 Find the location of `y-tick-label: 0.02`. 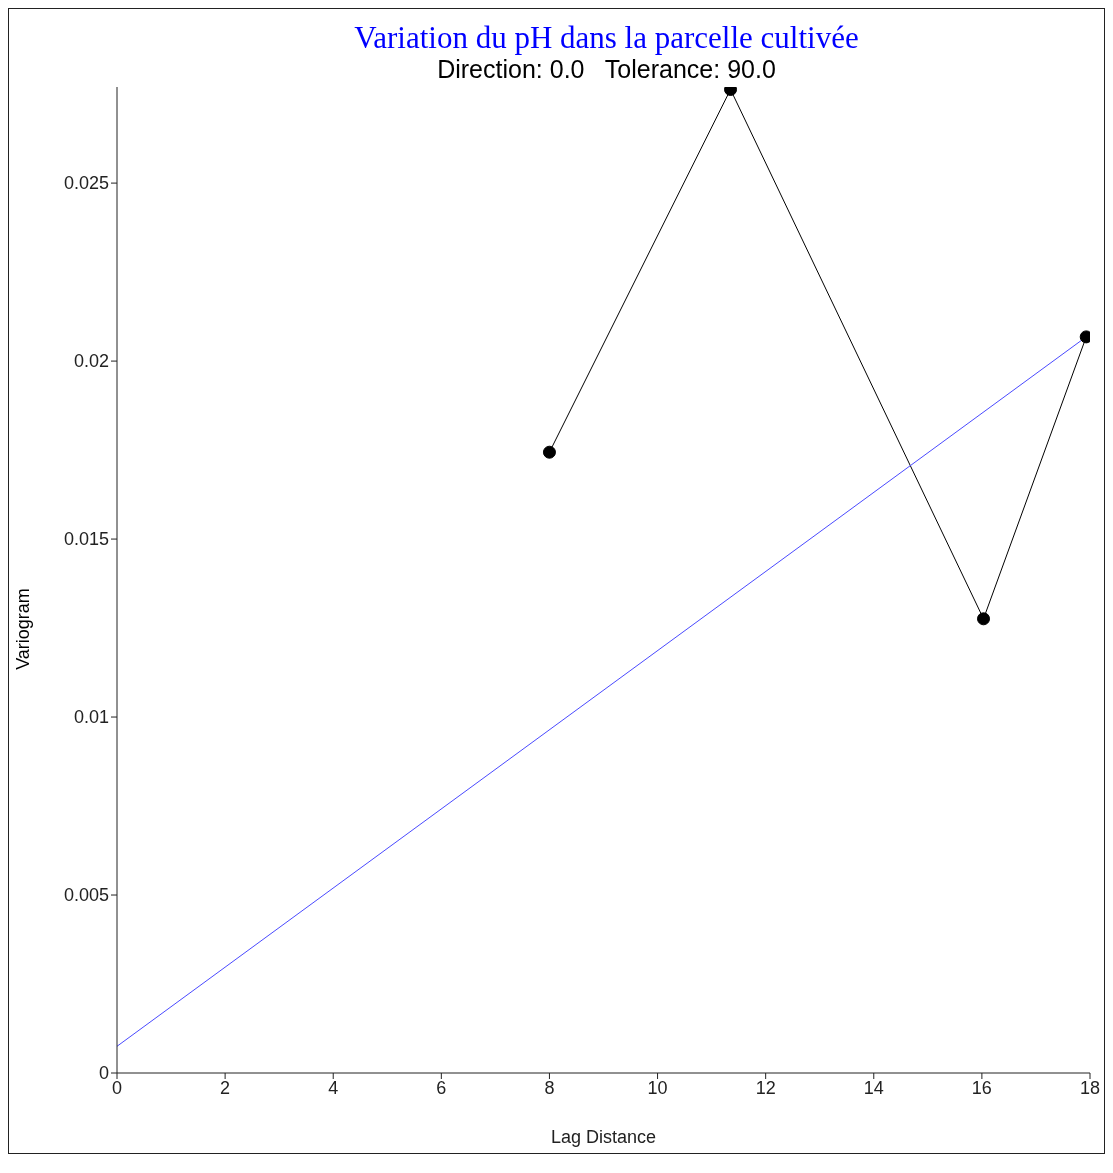

y-tick-label: 0.02 is located at coordinates (91, 361).